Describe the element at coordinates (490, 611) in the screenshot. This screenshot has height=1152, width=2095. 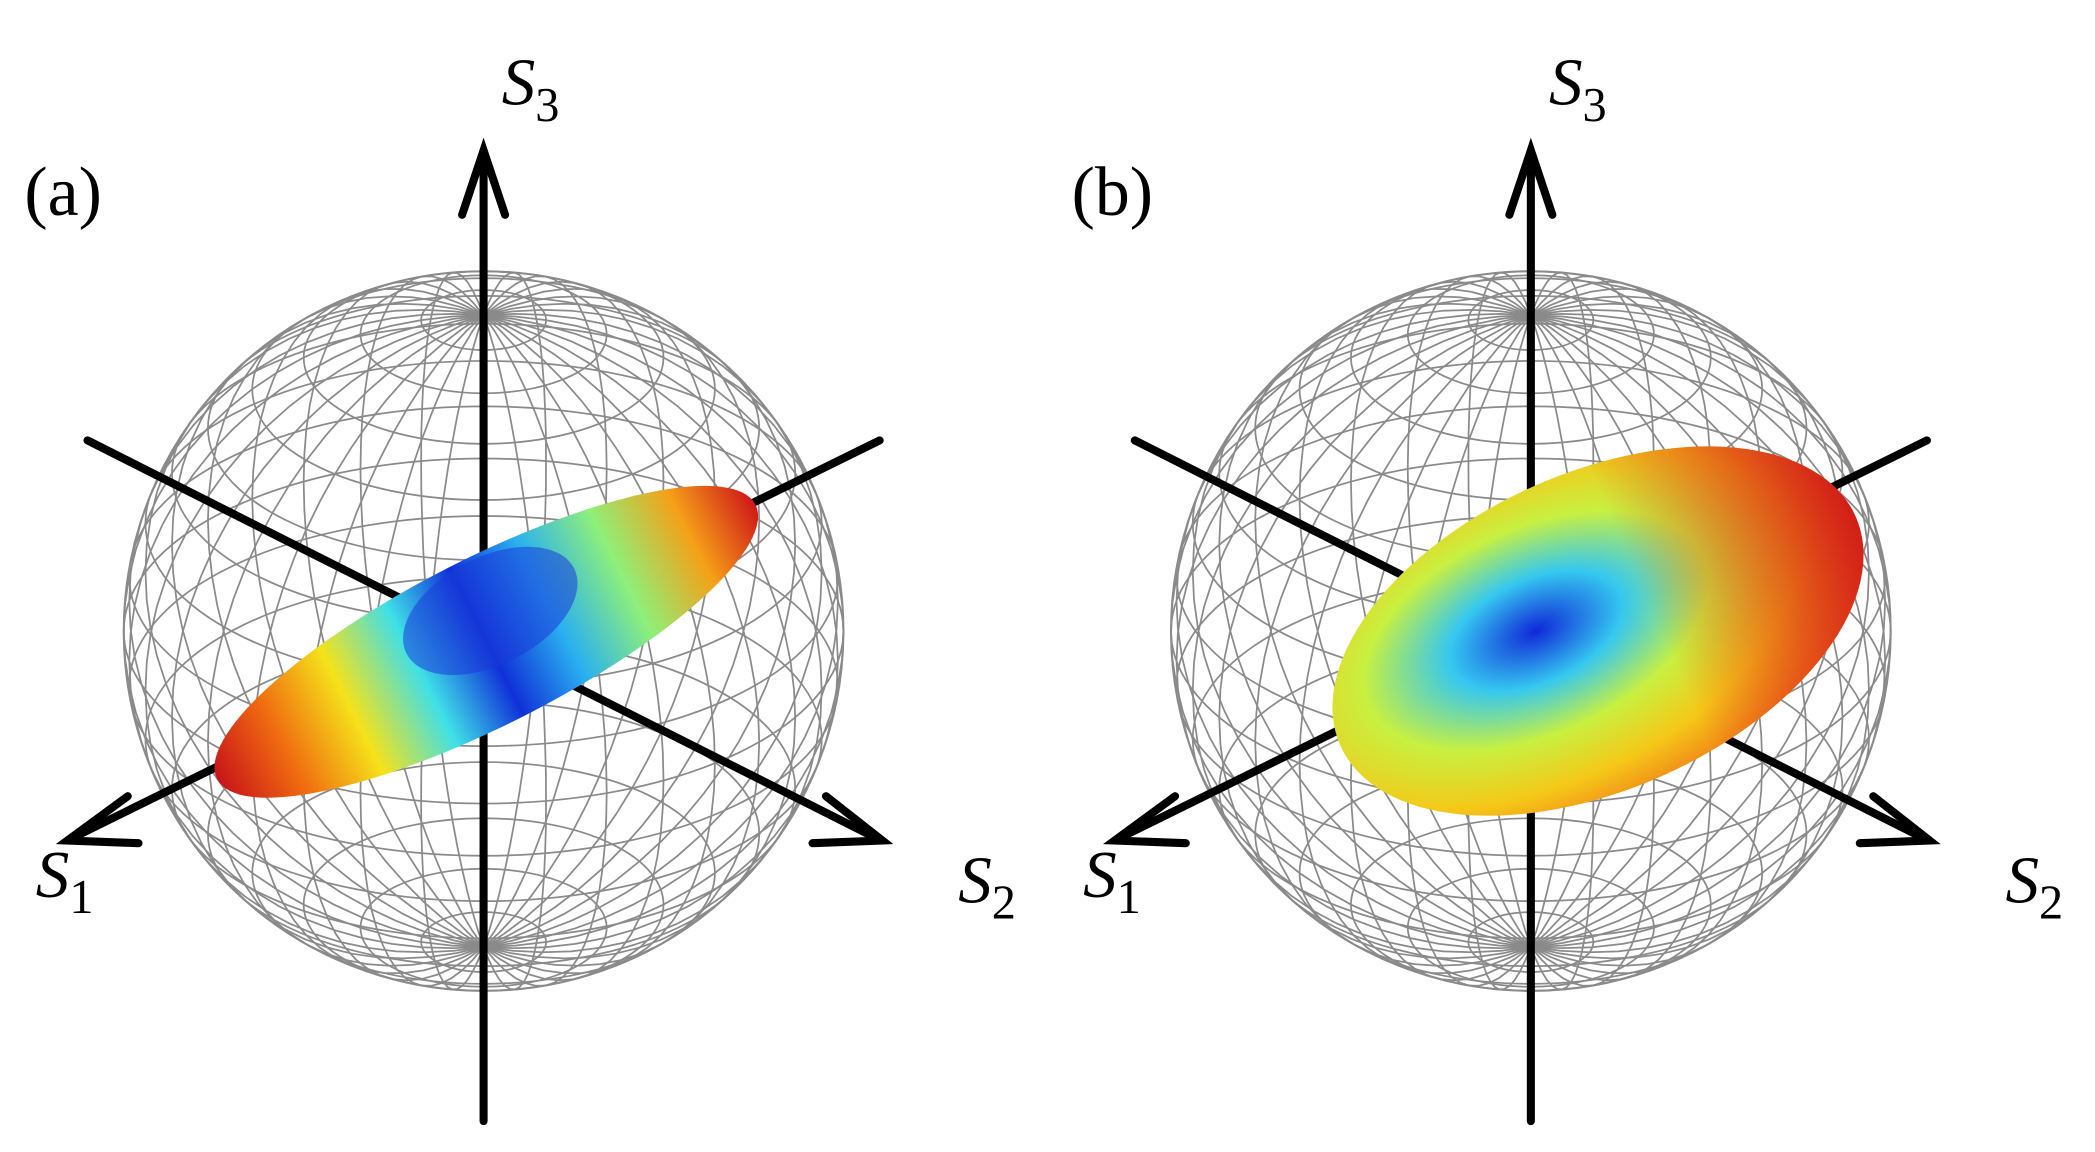
I see `surface-core` at that location.